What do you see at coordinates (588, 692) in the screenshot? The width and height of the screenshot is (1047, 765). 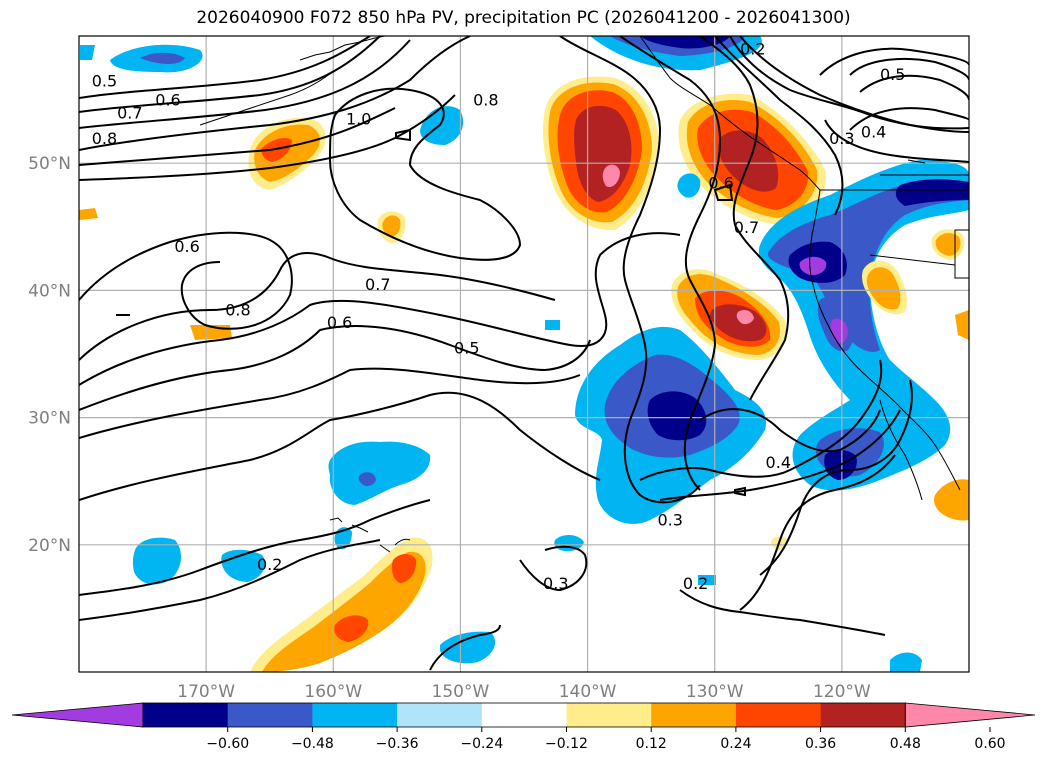 I see `lon-tick-label: 140°W` at bounding box center [588, 692].